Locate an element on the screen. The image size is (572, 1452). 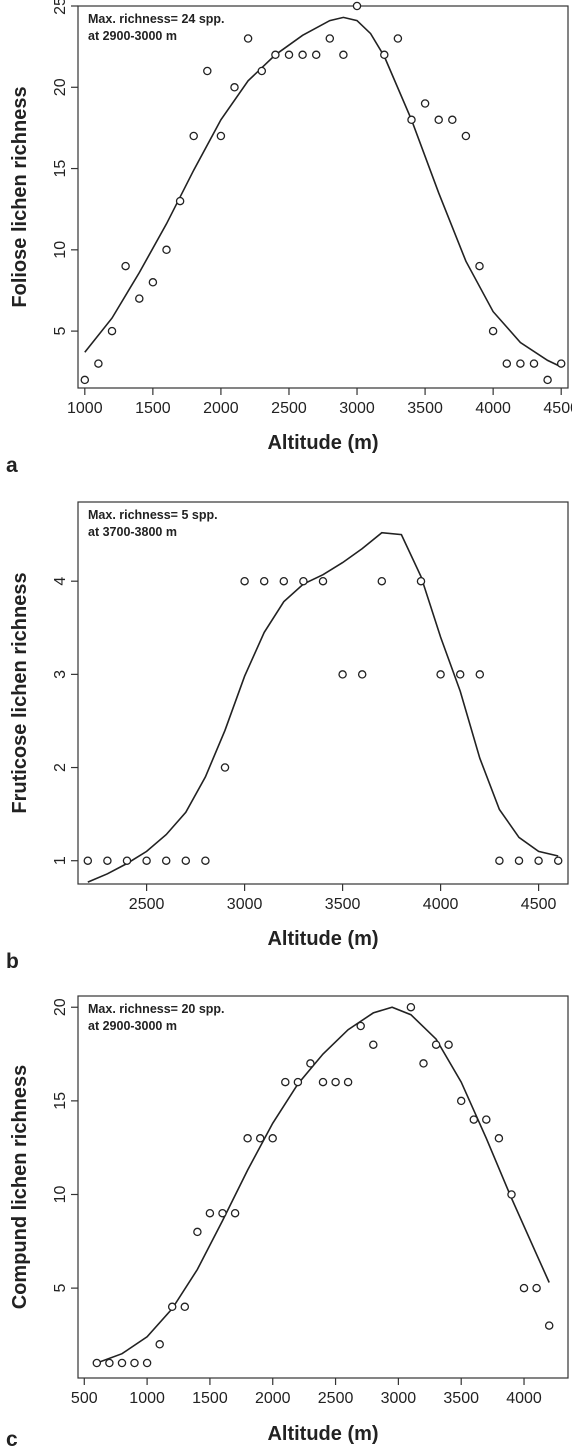
x-tick-label-b-0: 2500 is located at coordinates (147, 904).